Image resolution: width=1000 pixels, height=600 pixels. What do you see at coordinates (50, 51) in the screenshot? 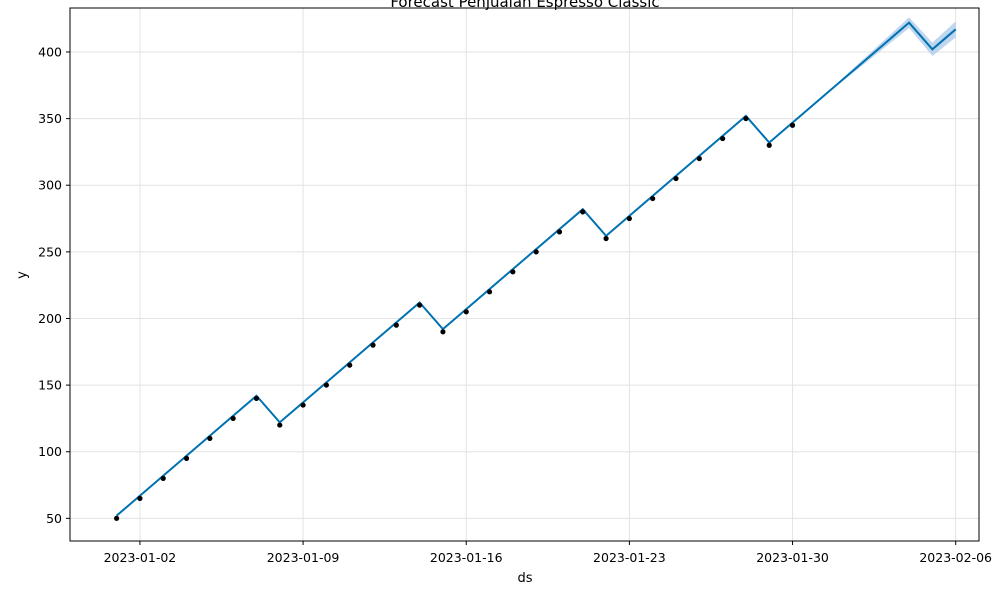
I see `y-tick-label: 400` at bounding box center [50, 51].